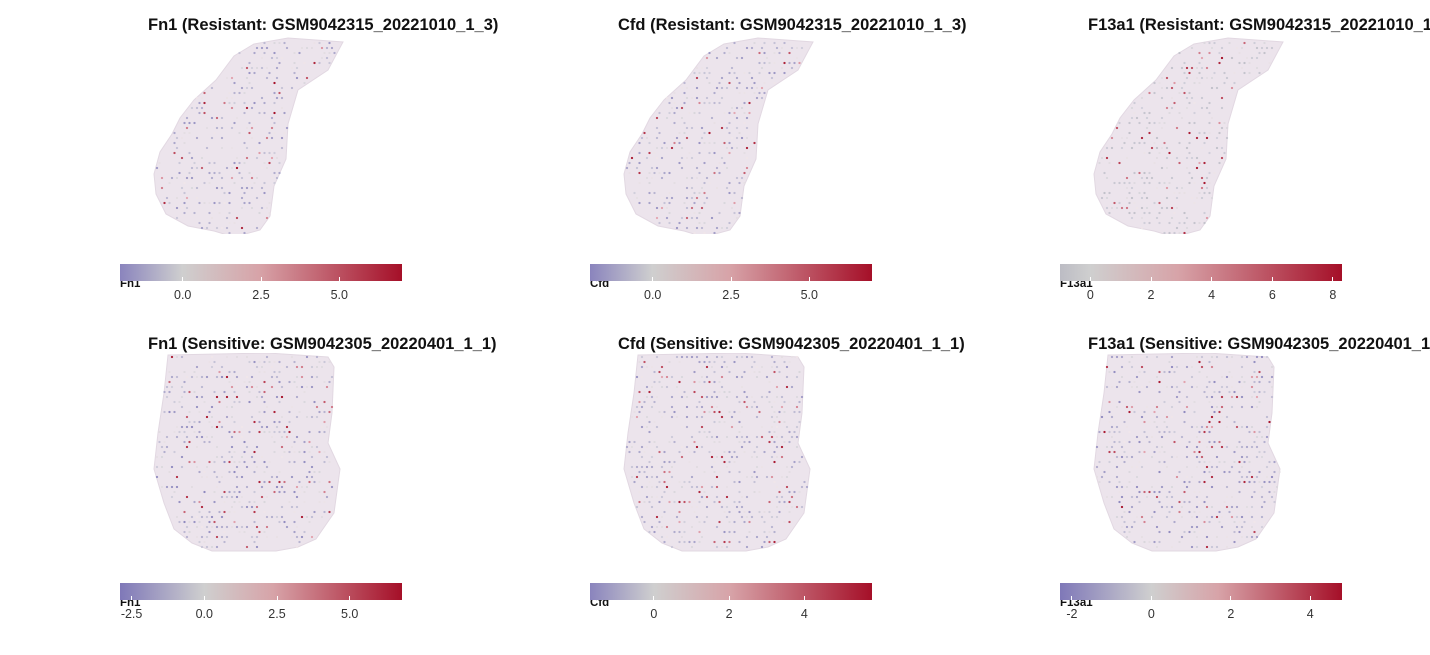  What do you see at coordinates (1310, 614) in the screenshot?
I see `colorbar-tick-label: 4` at bounding box center [1310, 614].